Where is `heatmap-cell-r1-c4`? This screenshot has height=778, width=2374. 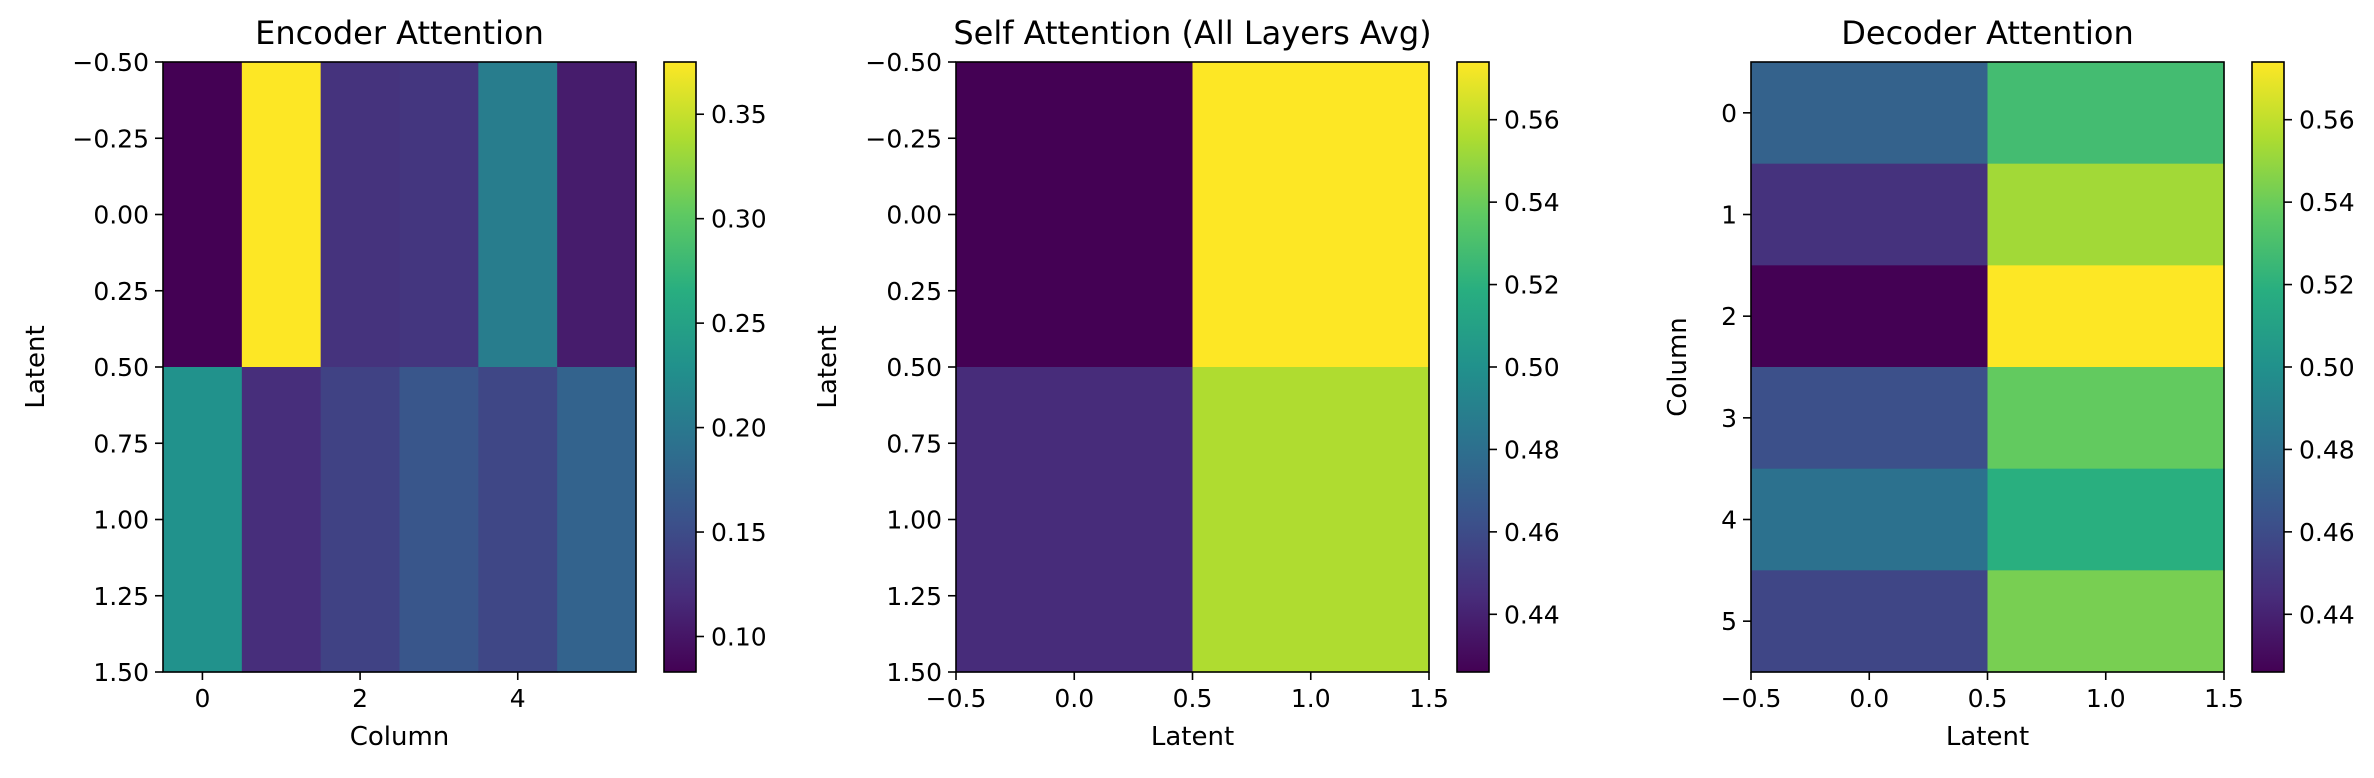
heatmap-cell-r1-c4 is located at coordinates (518, 520).